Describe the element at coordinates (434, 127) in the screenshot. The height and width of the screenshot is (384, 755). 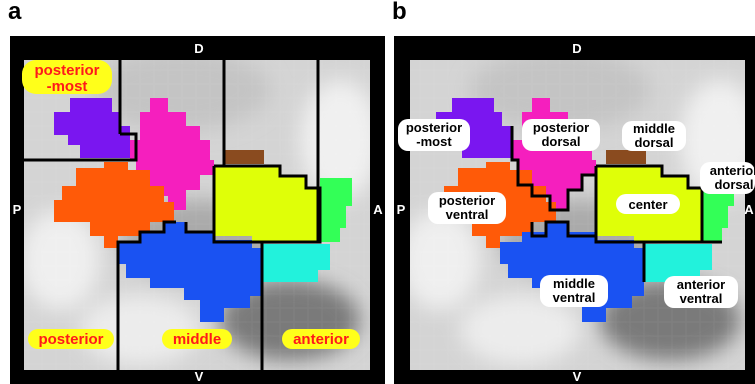
I see `label-b-posterior-most-line1: posterior` at that location.